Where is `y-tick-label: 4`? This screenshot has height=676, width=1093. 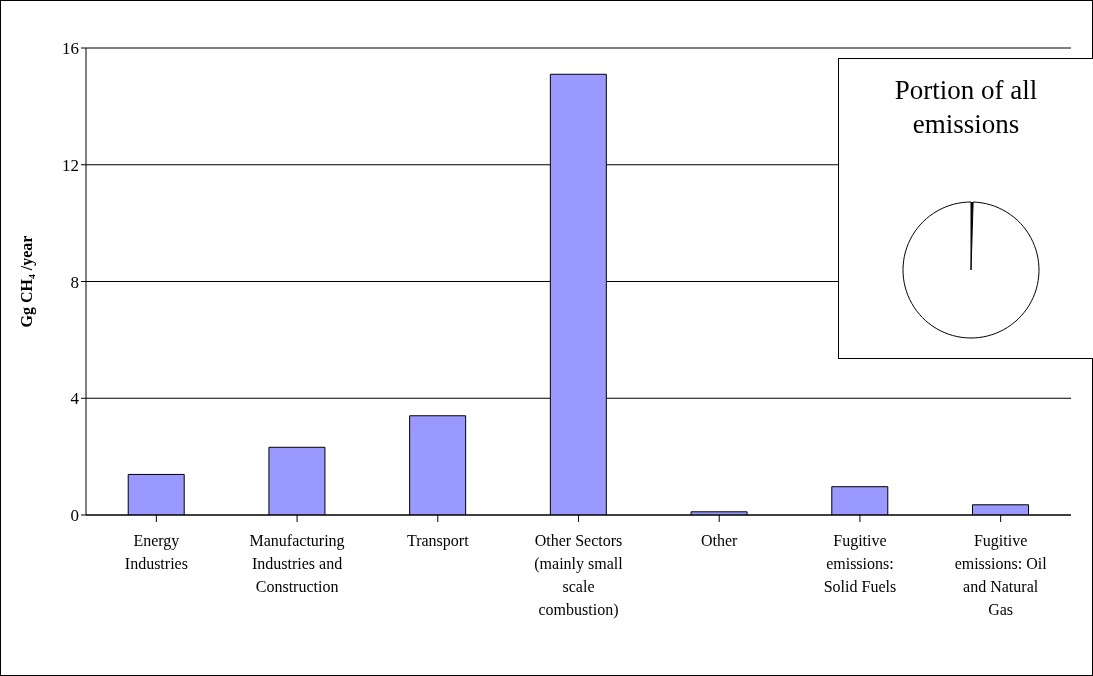 y-tick-label: 4 is located at coordinates (75, 399).